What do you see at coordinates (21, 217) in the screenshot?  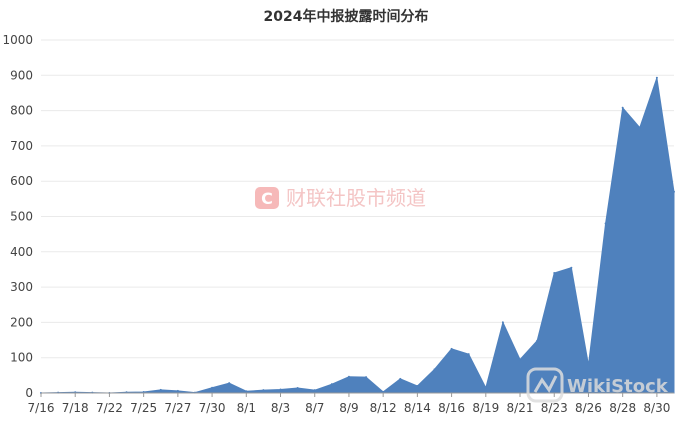 I see `y-tick-label: 500` at bounding box center [21, 217].